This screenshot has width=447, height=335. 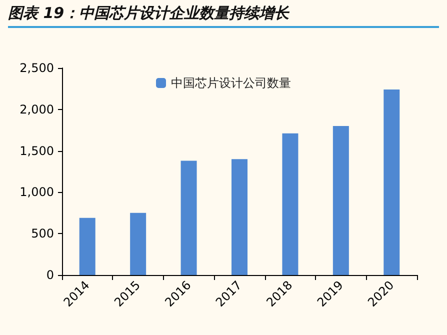 What do you see at coordinates (37, 68) in the screenshot?
I see `y-tick-label: 2,500` at bounding box center [37, 68].